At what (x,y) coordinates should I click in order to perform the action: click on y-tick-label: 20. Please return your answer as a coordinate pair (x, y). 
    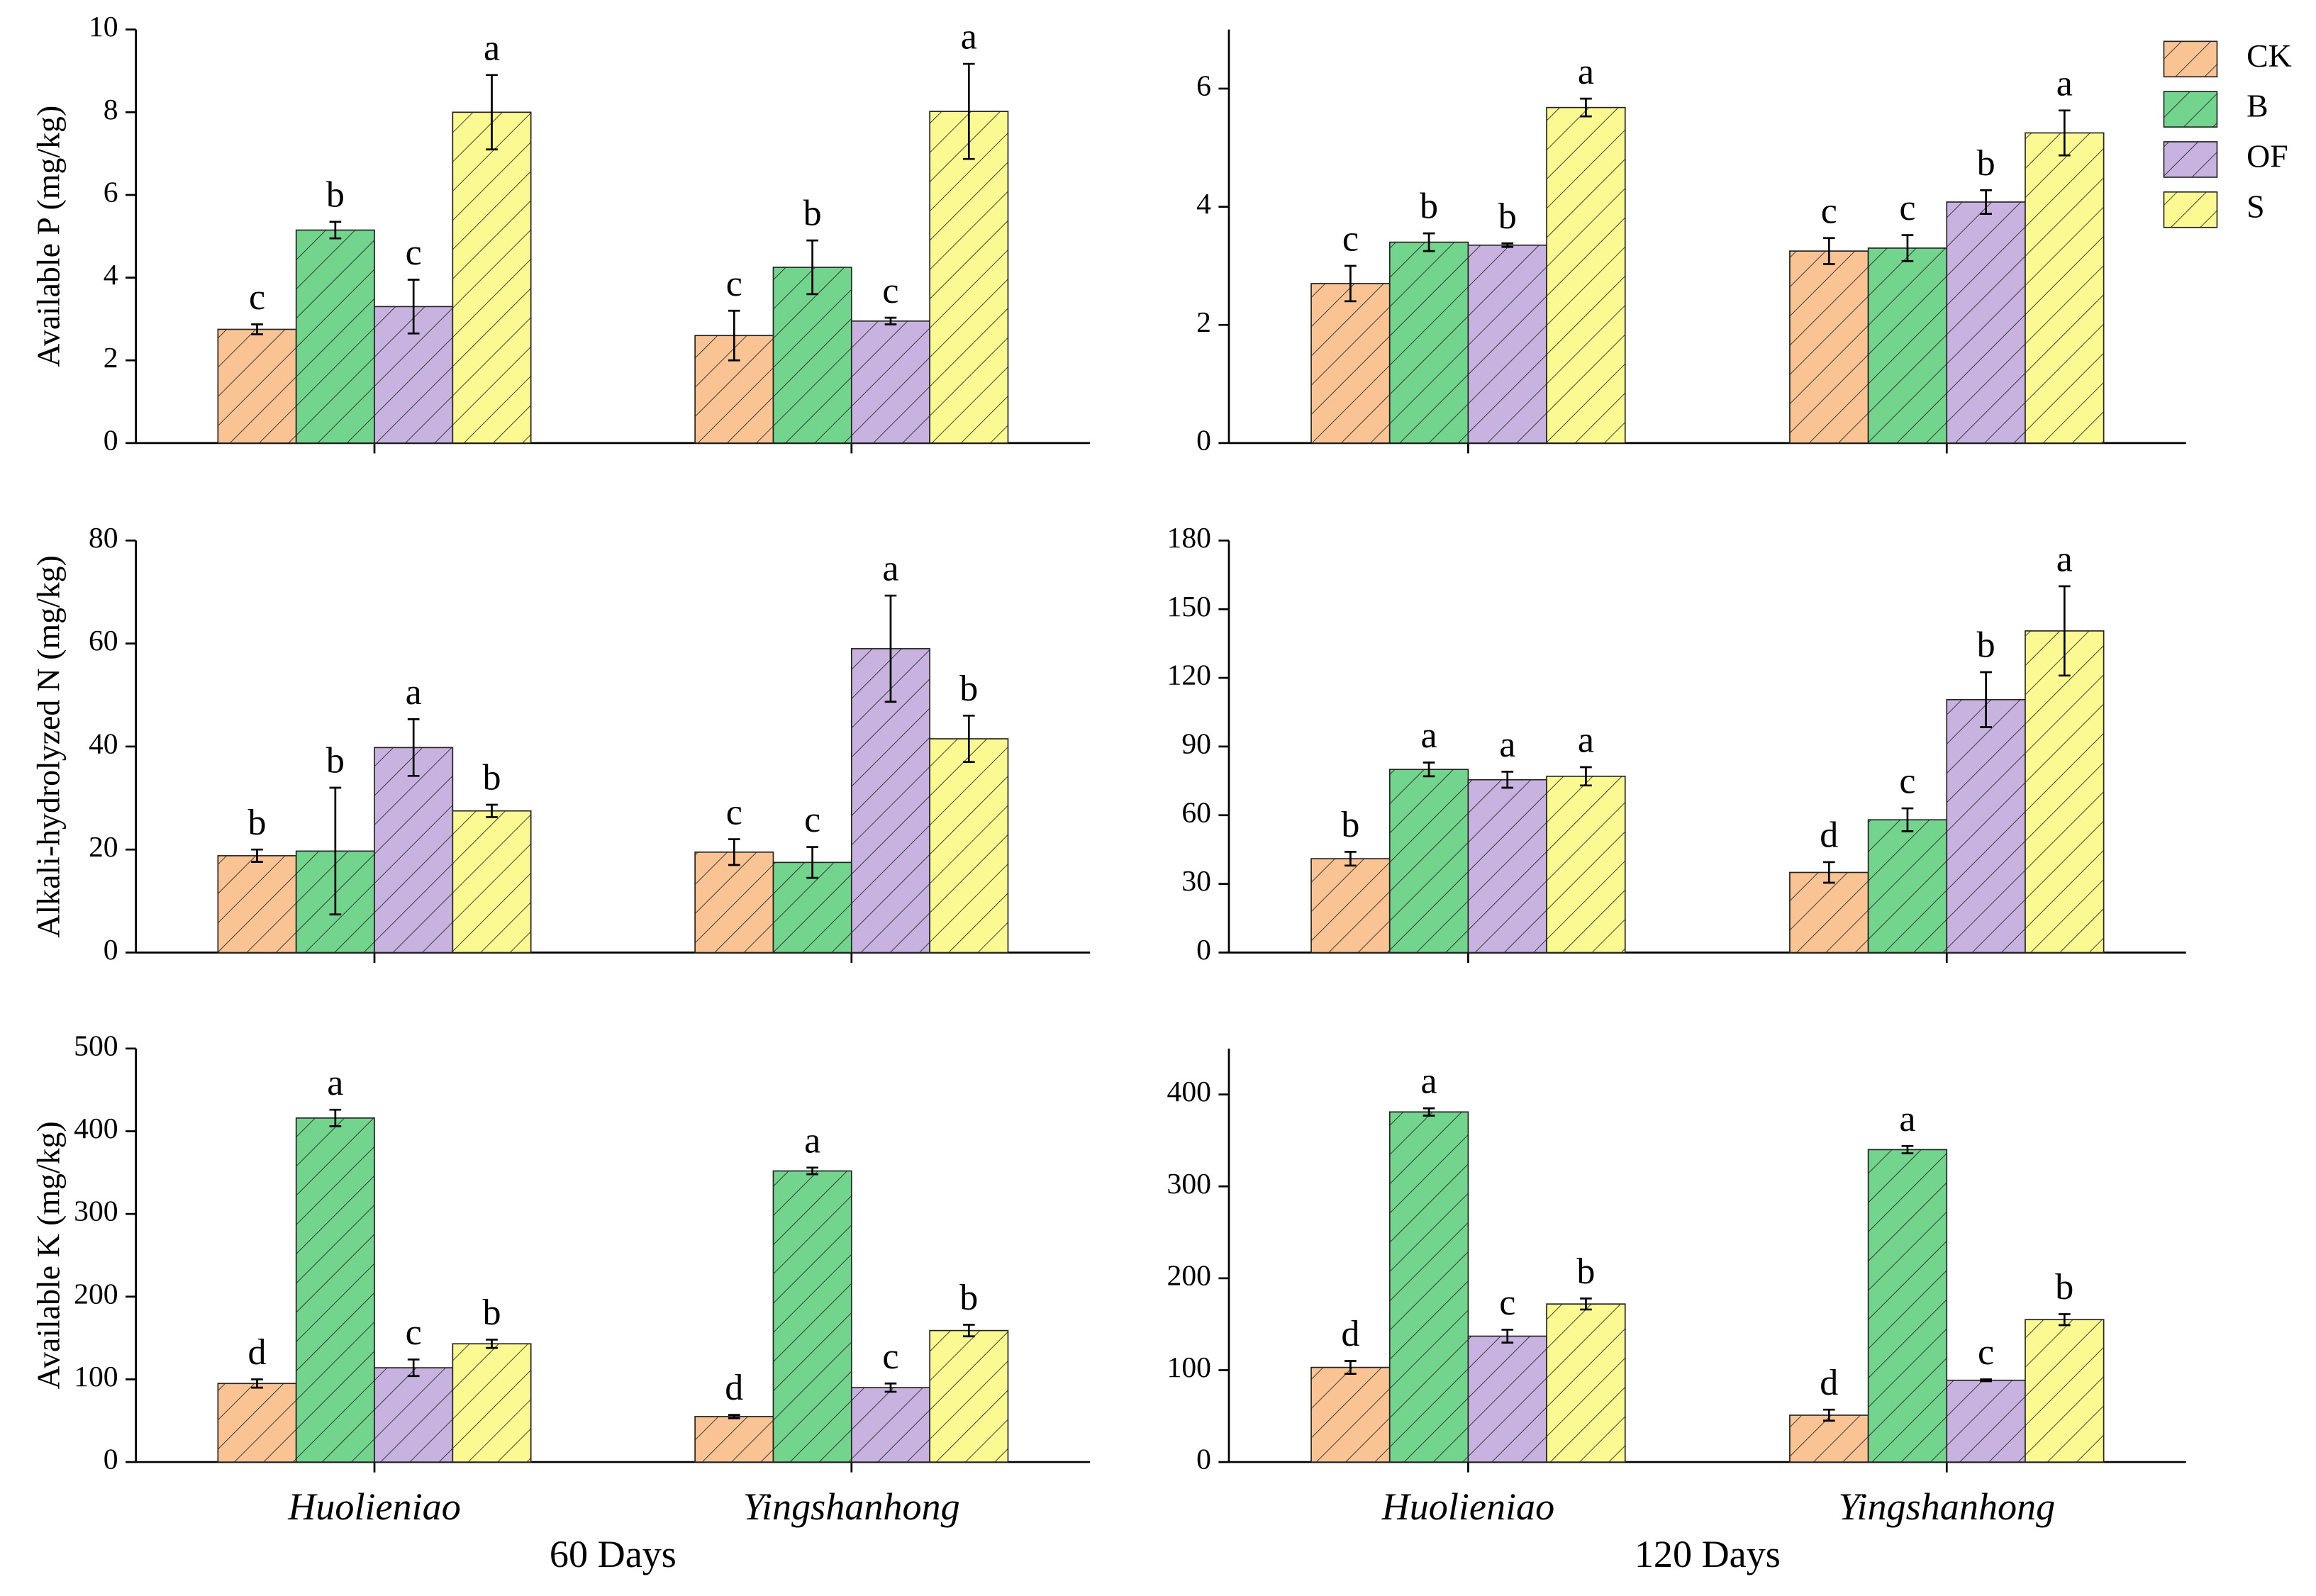
    Looking at the image, I should click on (103, 847).